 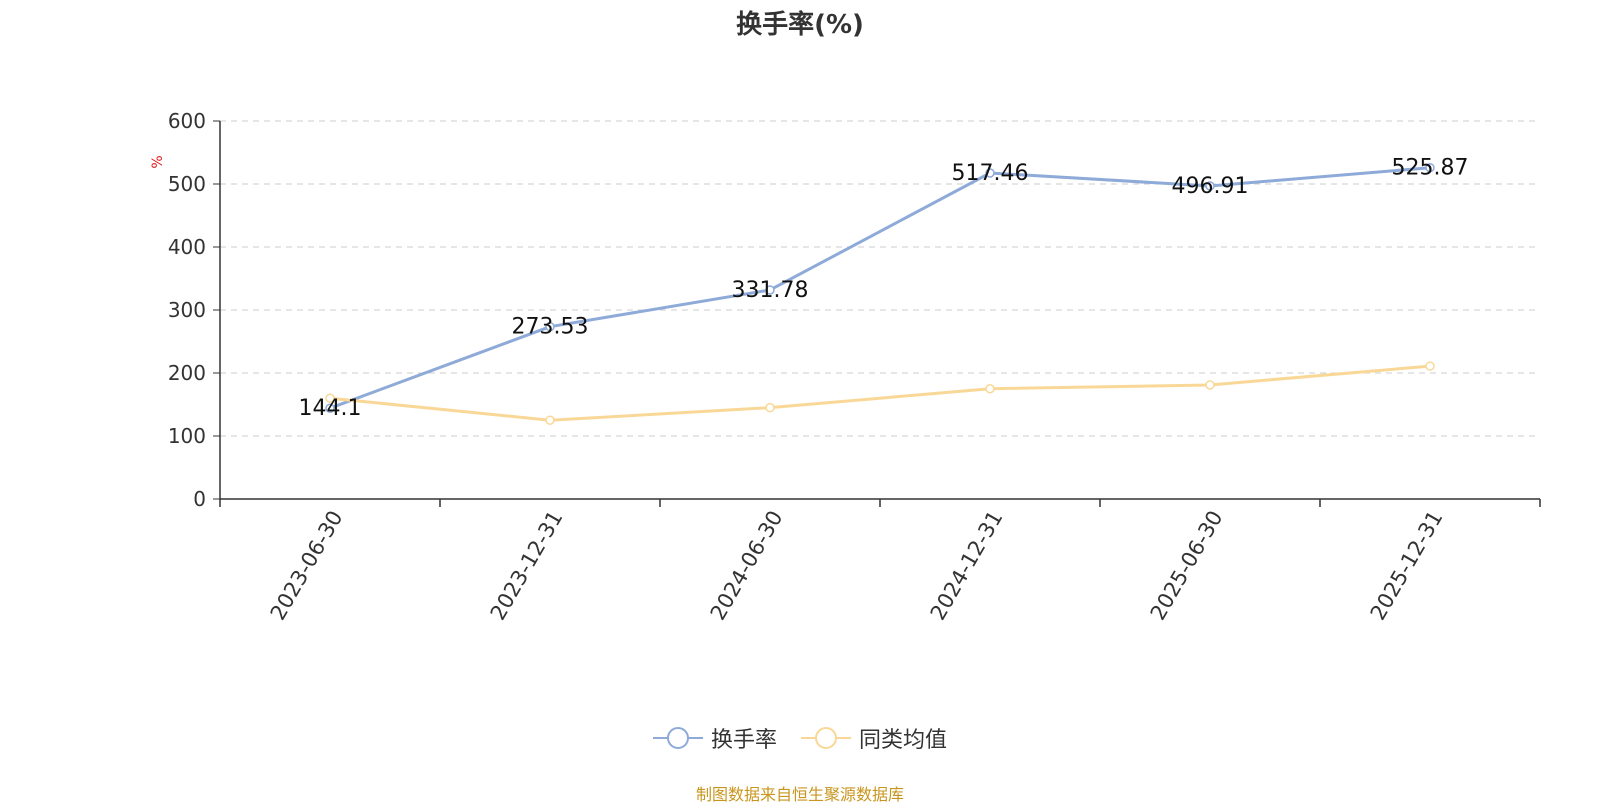 I want to click on data-label: 517.46, so click(x=990, y=173).